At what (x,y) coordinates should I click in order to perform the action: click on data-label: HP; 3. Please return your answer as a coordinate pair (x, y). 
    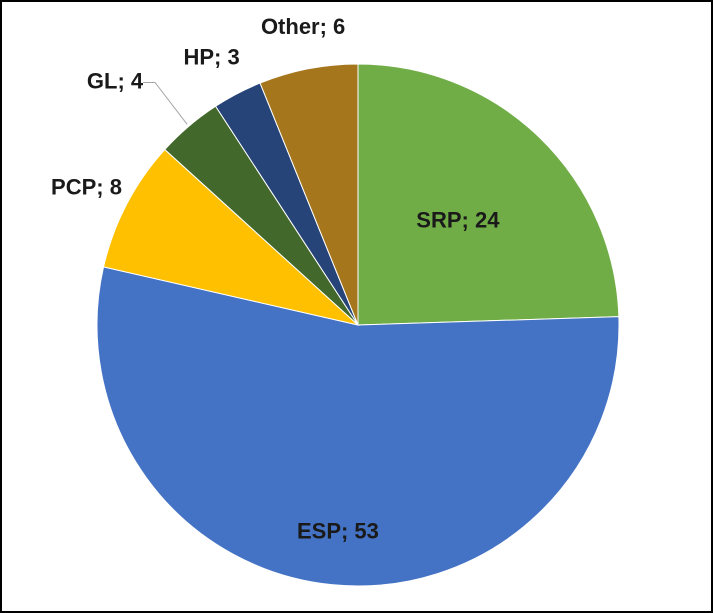
    Looking at the image, I should click on (211, 56).